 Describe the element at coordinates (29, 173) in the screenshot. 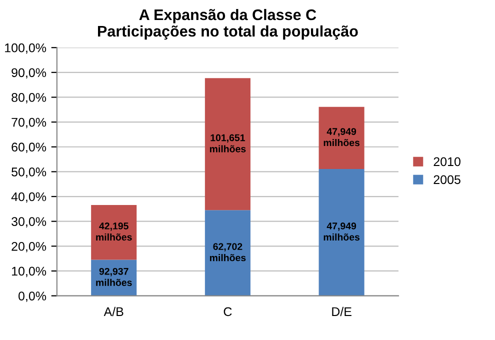

I see `y-tick-label: 50,0%` at that location.